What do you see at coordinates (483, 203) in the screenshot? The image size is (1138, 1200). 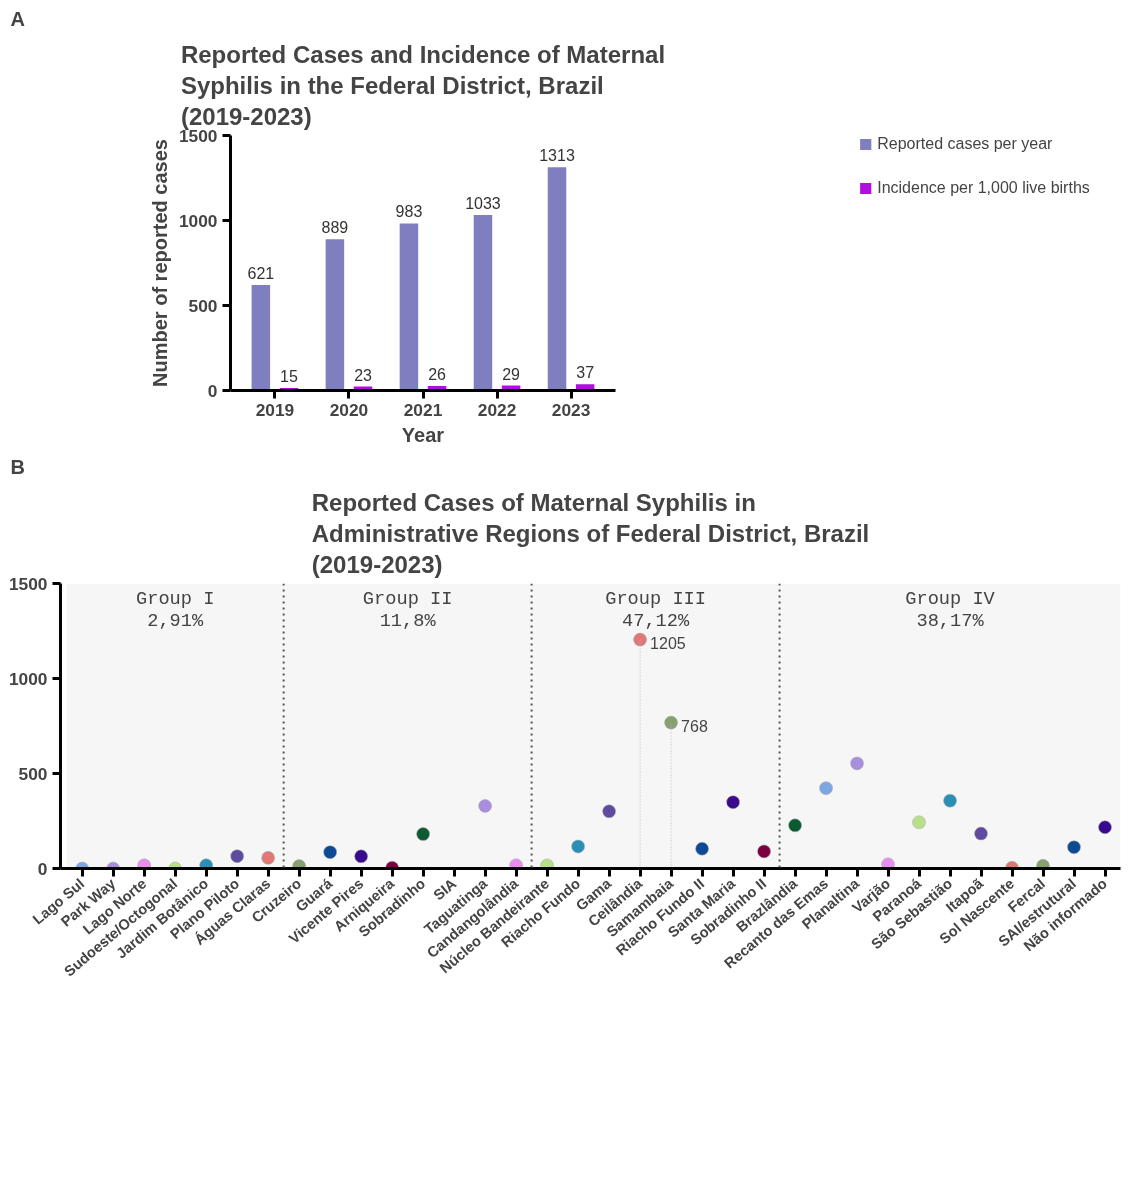 I see `data-label: 1033` at bounding box center [483, 203].